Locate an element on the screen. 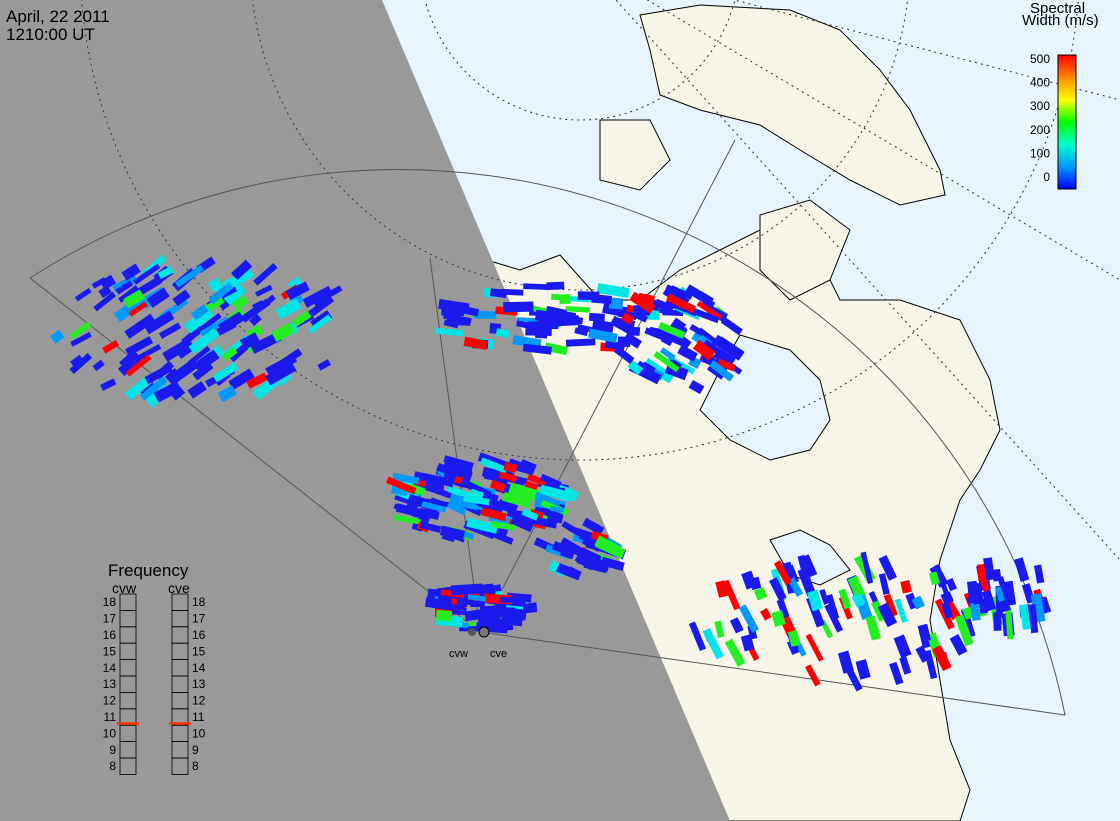  colorbar-tick-label: 0 is located at coordinates (1046, 177).